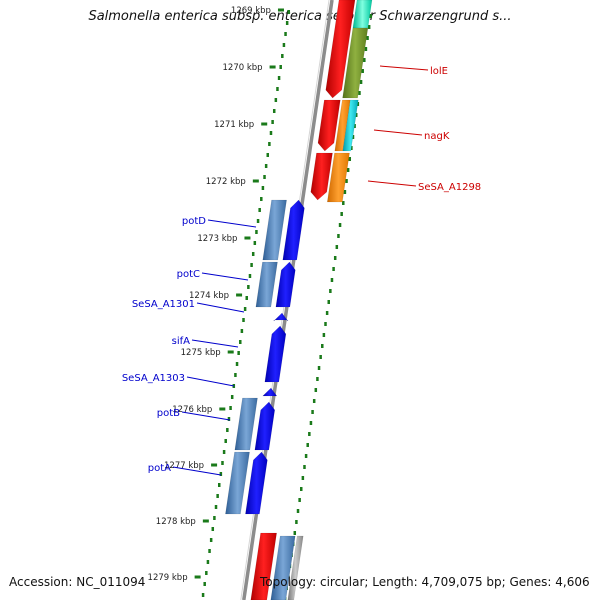 The height and width of the screenshot is (600, 600). Describe the element at coordinates (340, 49) in the screenshot. I see `gene-lolE` at that location.